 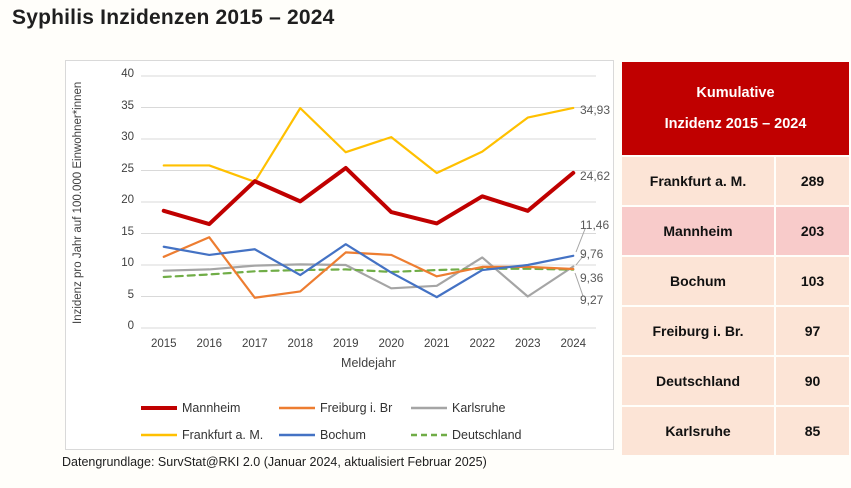 What do you see at coordinates (127, 168) in the screenshot?
I see `y-tick-label: 25` at bounding box center [127, 168].